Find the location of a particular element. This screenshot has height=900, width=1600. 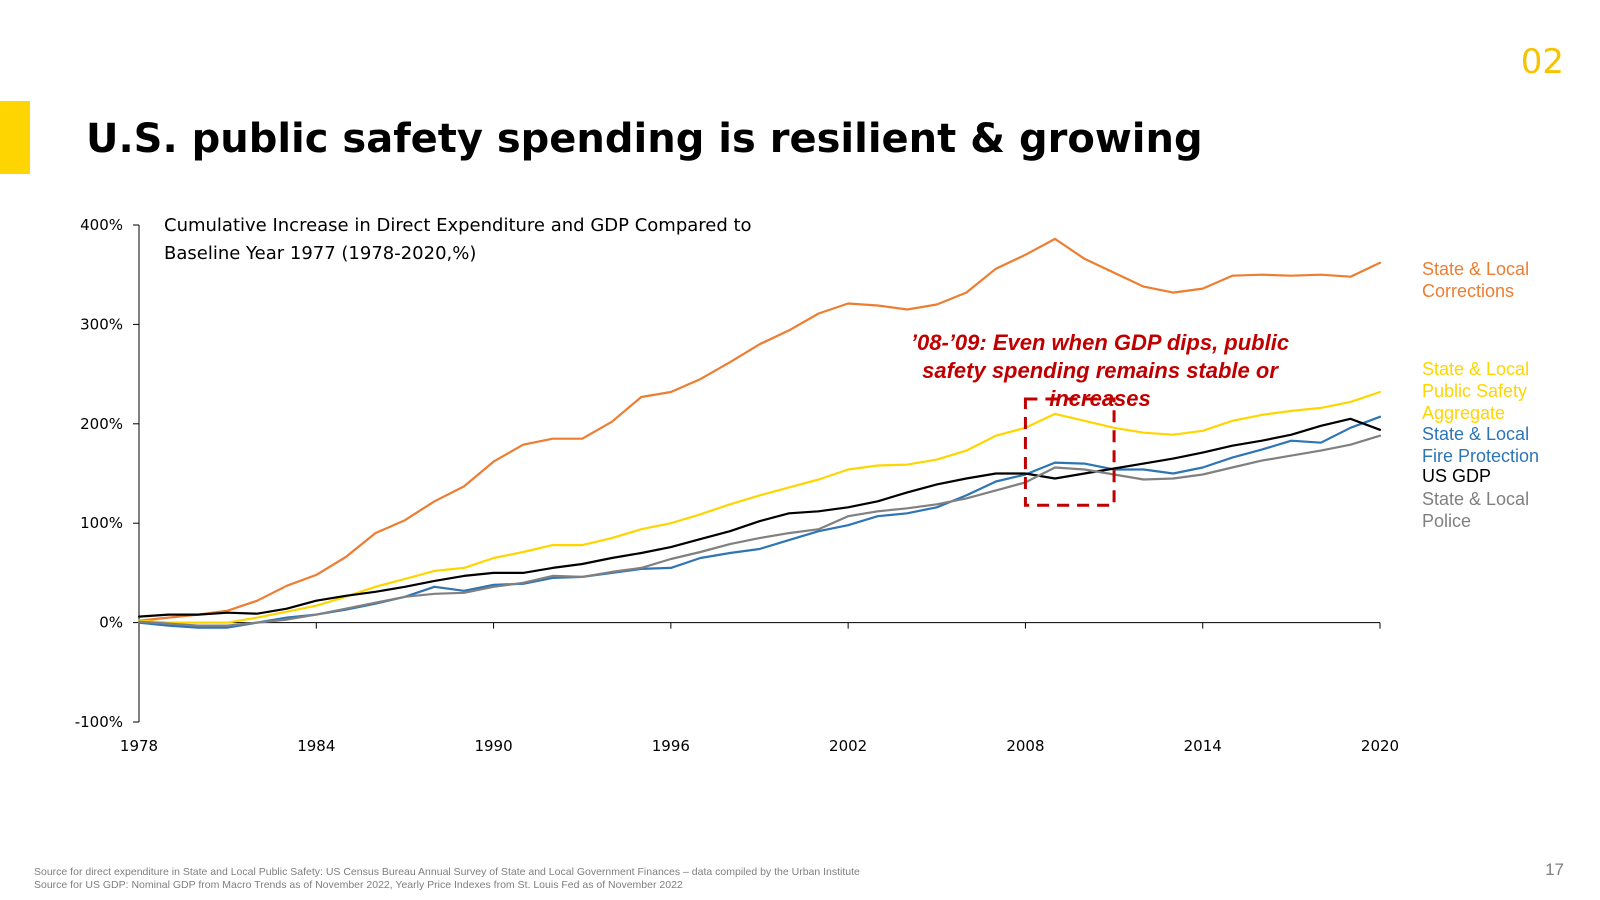

y-tick-label: 100% is located at coordinates (101, 523).